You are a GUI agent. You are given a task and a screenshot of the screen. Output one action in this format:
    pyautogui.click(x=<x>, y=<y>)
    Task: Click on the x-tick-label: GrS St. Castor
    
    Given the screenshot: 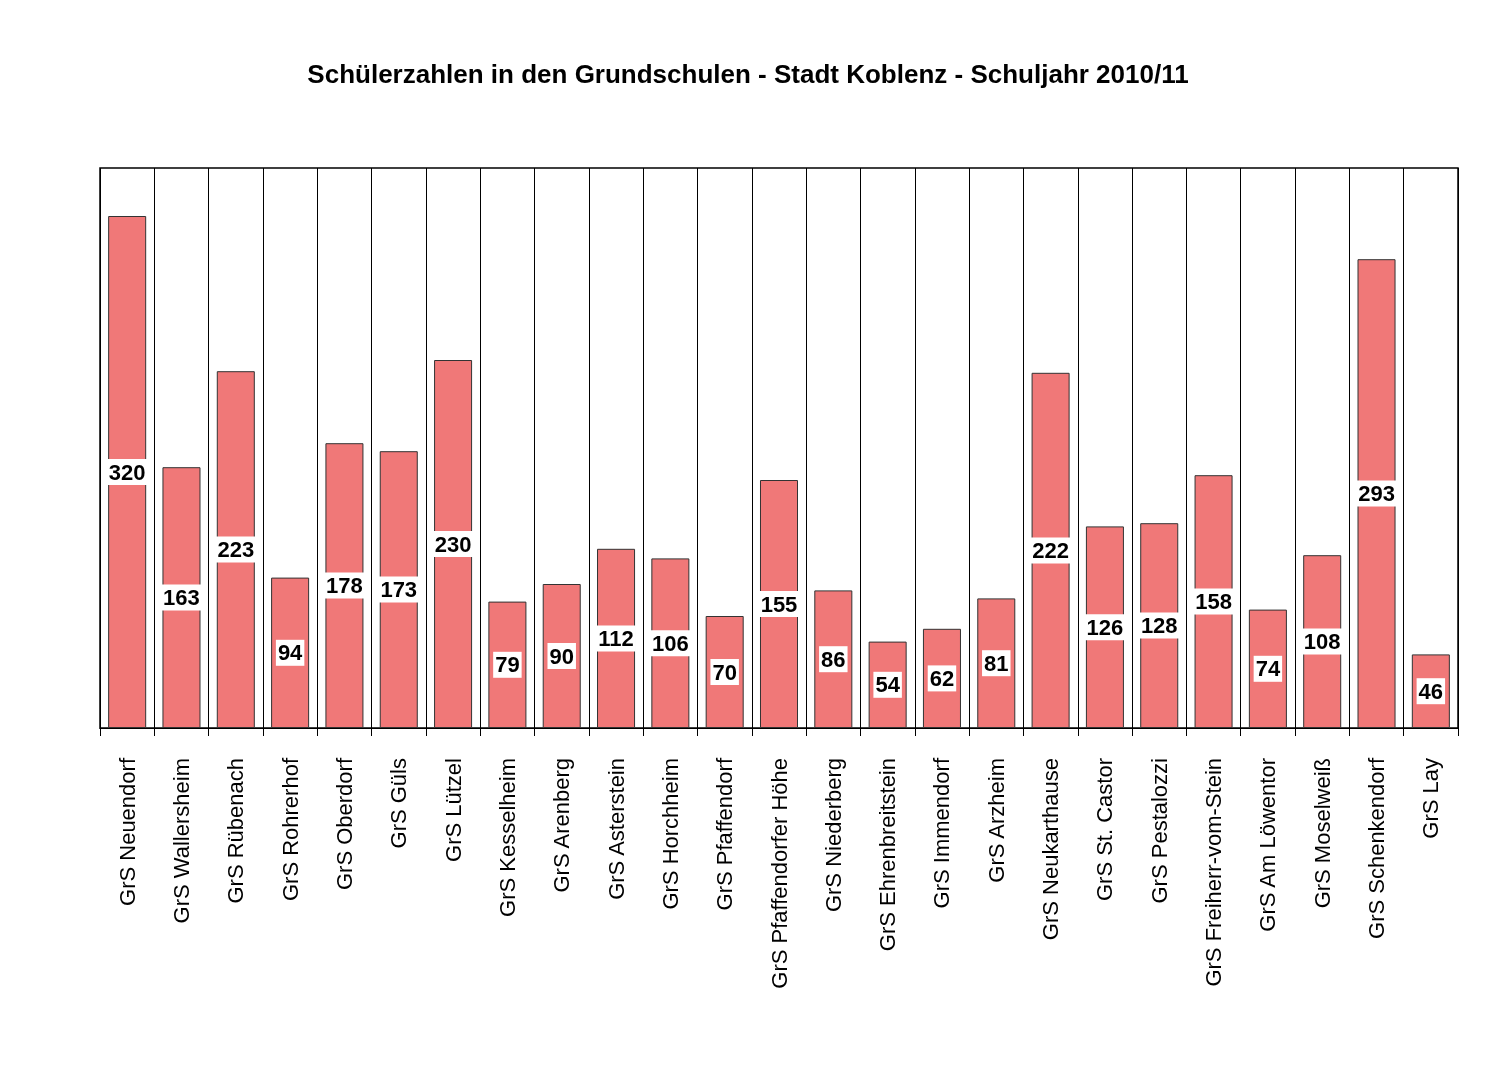 What is the action you would take?
    pyautogui.click(x=1105, y=830)
    